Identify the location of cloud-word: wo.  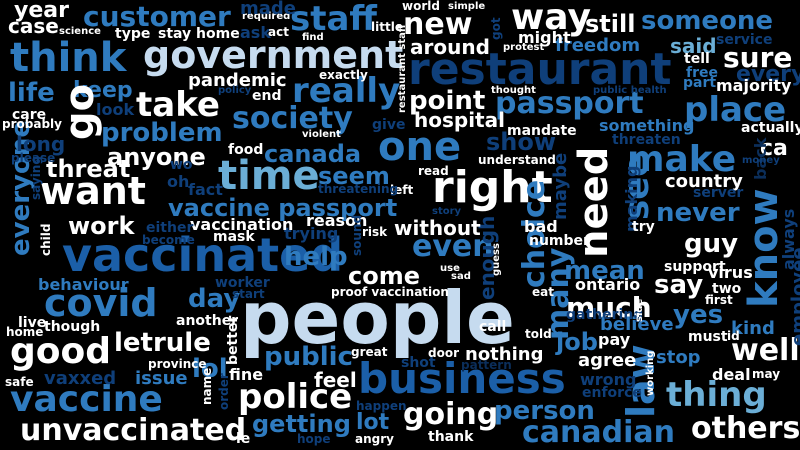
(181, 165).